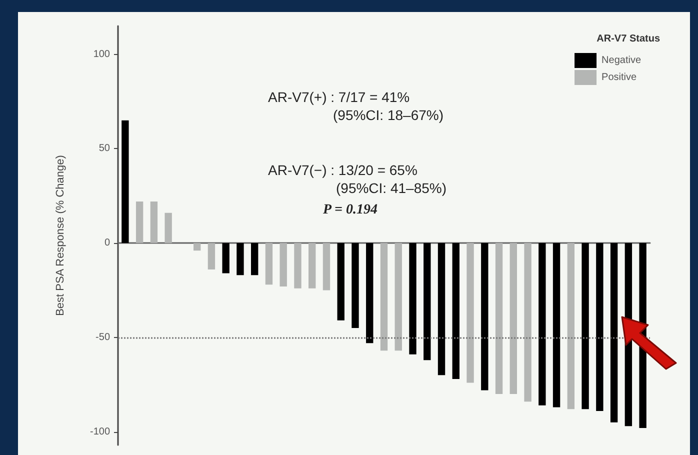 Image resolution: width=698 pixels, height=455 pixels. Describe the element at coordinates (60, 235) in the screenshot. I see `y-axis-title: Best PSA Response (% Change)` at that location.